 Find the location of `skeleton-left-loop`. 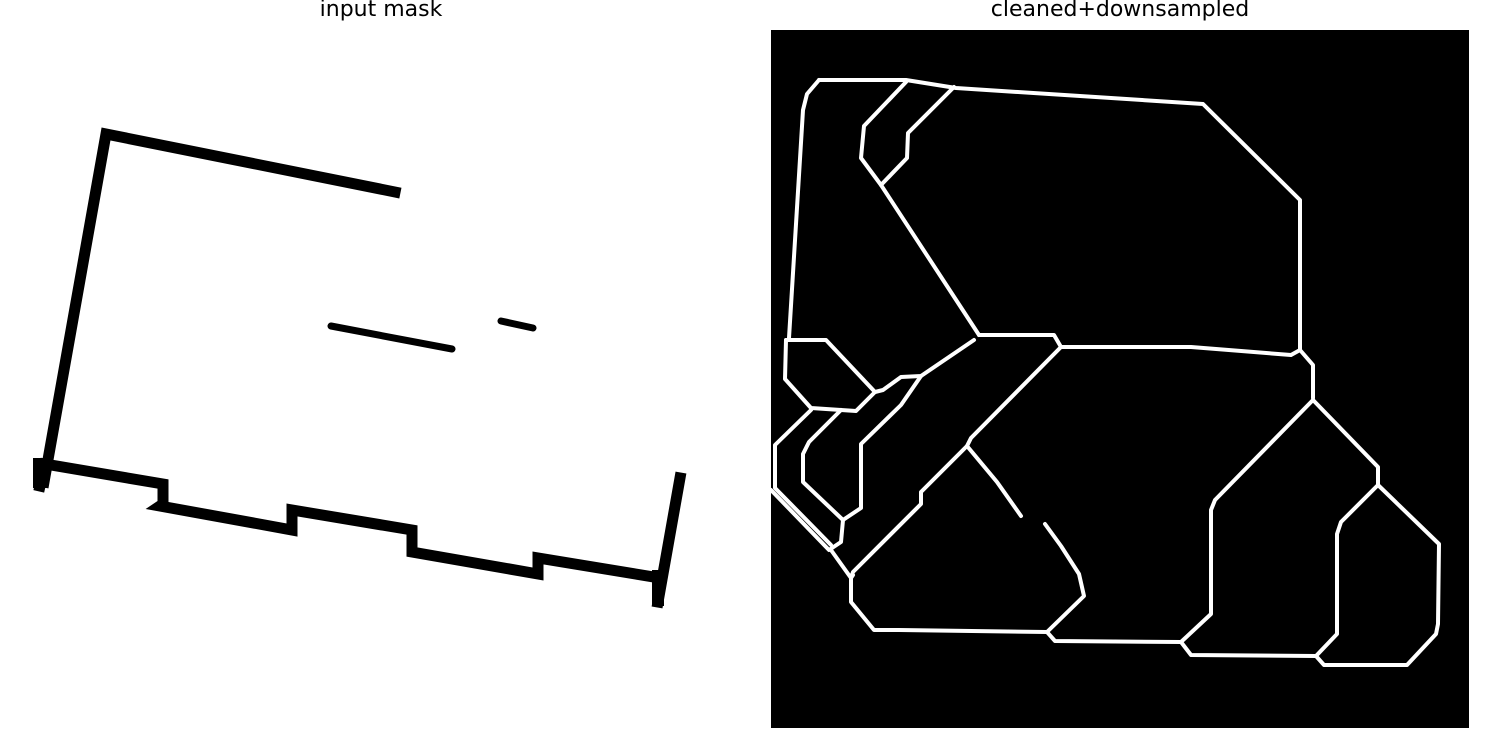

skeleton-left-loop is located at coordinates (803, 477).